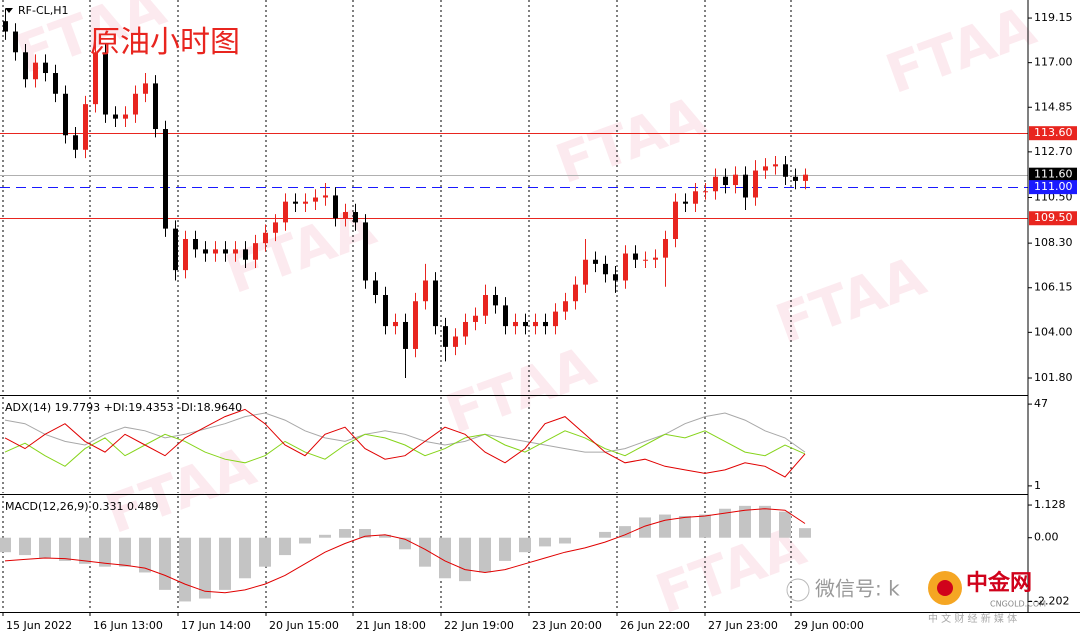  What do you see at coordinates (857, 589) in the screenshot?
I see `wechat-id: 微信号: k` at bounding box center [857, 589].